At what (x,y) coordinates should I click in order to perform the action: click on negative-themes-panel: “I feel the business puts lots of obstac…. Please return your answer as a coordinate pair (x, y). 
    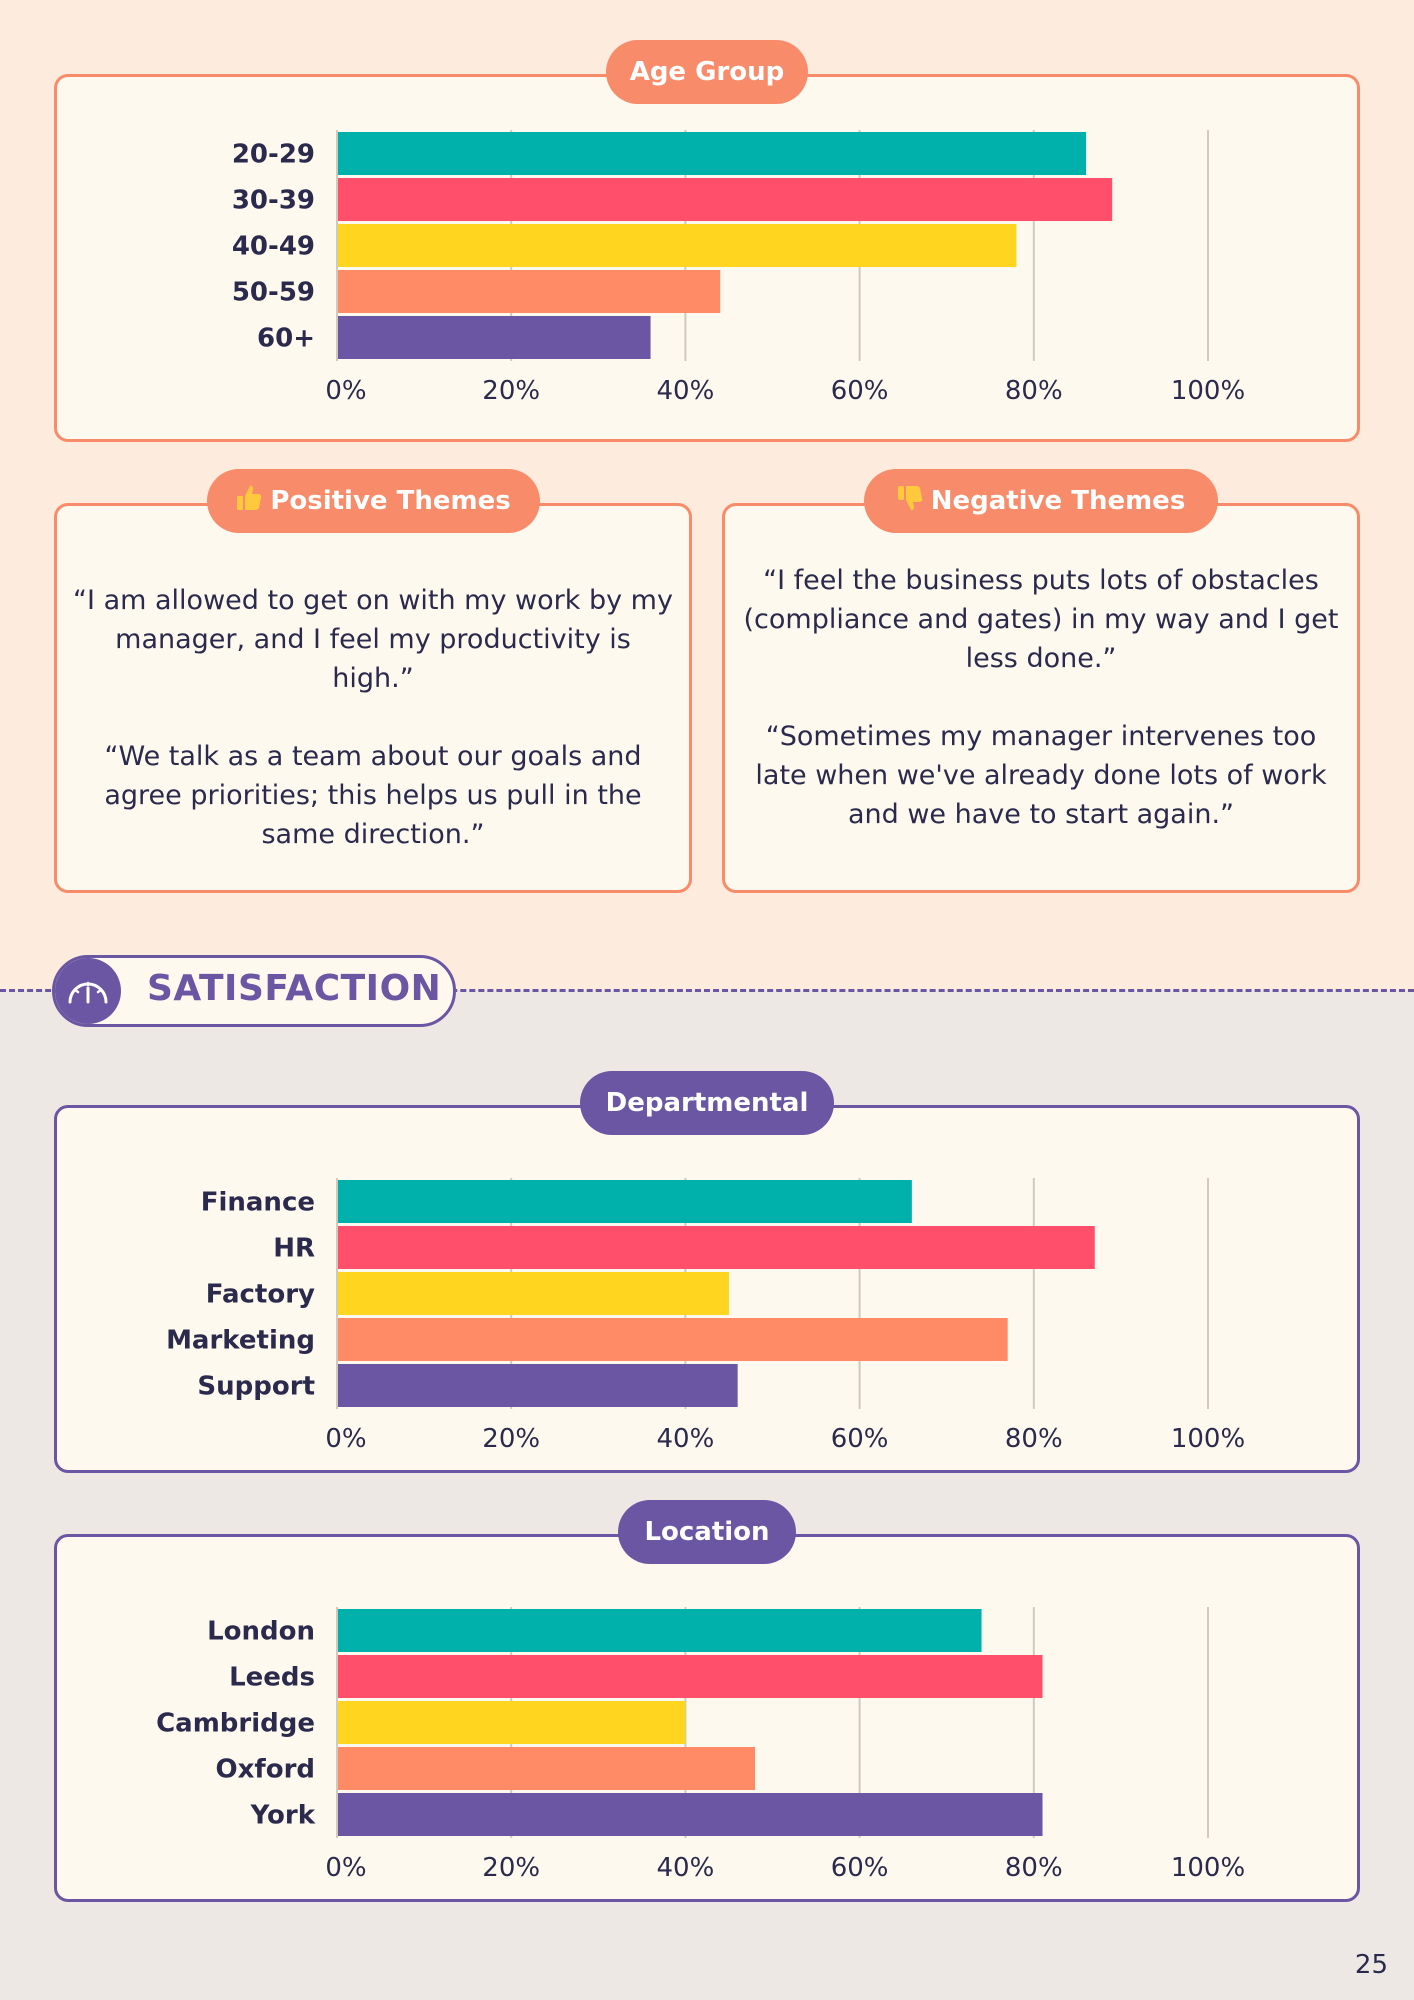
    Looking at the image, I should click on (1041, 698).